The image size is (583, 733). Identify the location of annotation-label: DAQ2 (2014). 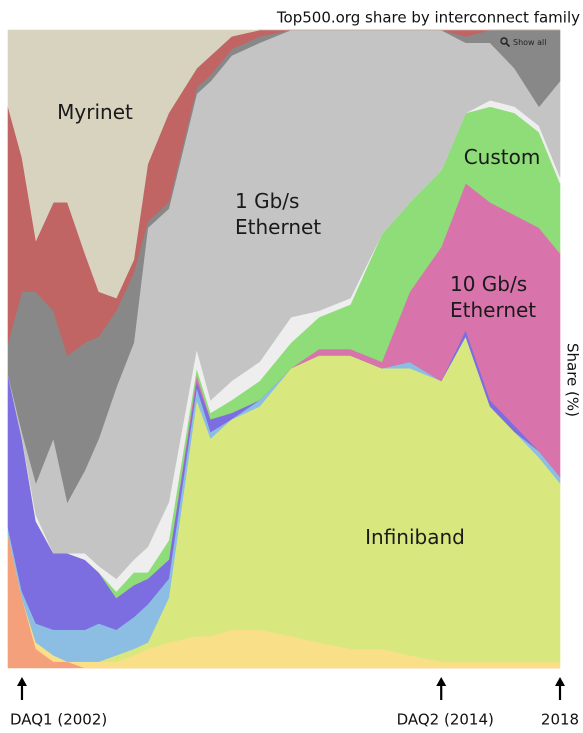
(445, 720).